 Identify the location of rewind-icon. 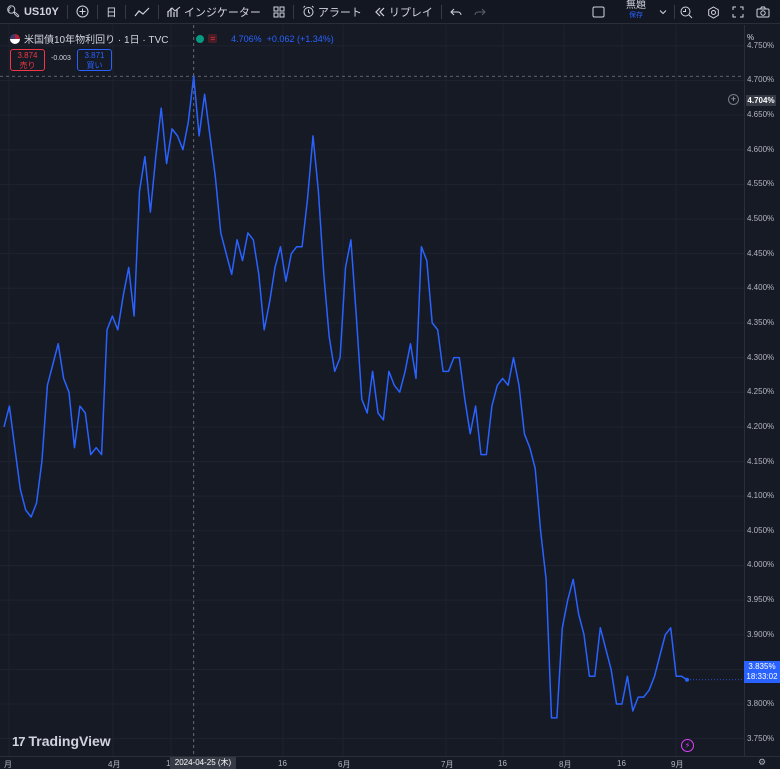
(379, 11).